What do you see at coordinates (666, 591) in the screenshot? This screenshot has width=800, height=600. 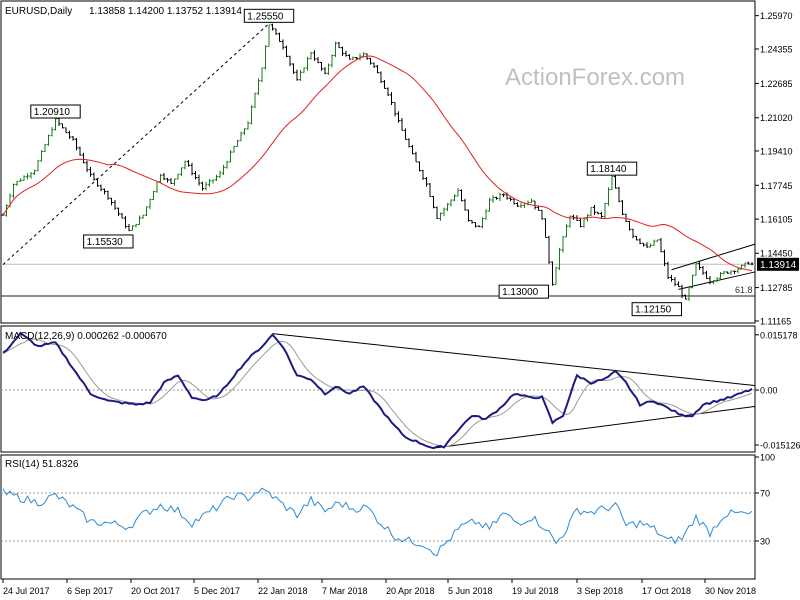 I see `date-tick-label: 17 Oct 2018` at bounding box center [666, 591].